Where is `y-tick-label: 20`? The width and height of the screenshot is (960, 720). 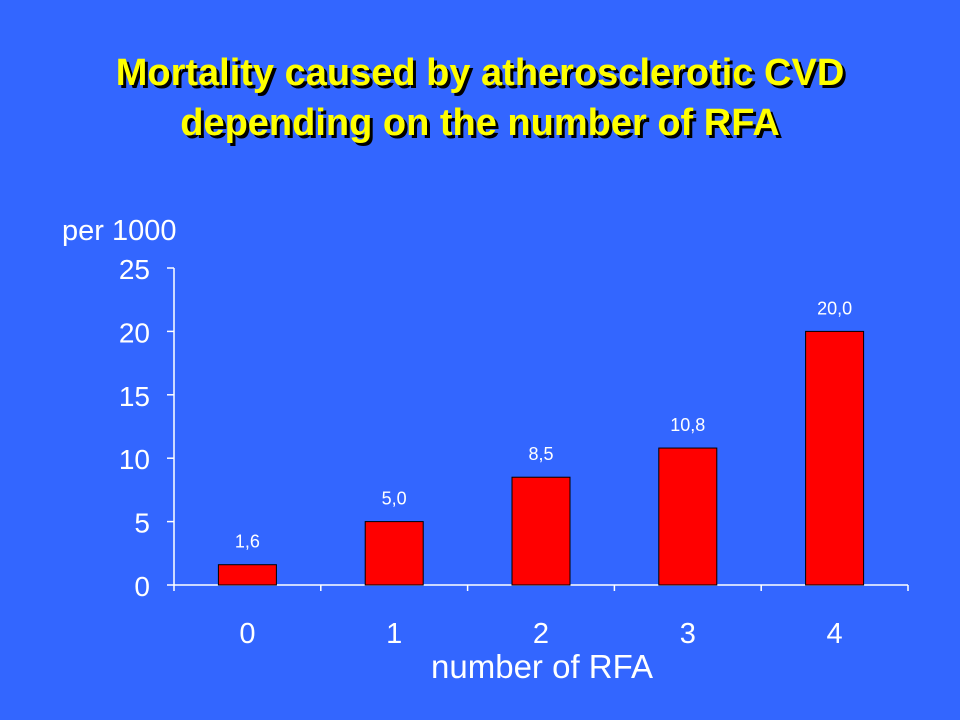
y-tick-label: 20 is located at coordinates (134, 332).